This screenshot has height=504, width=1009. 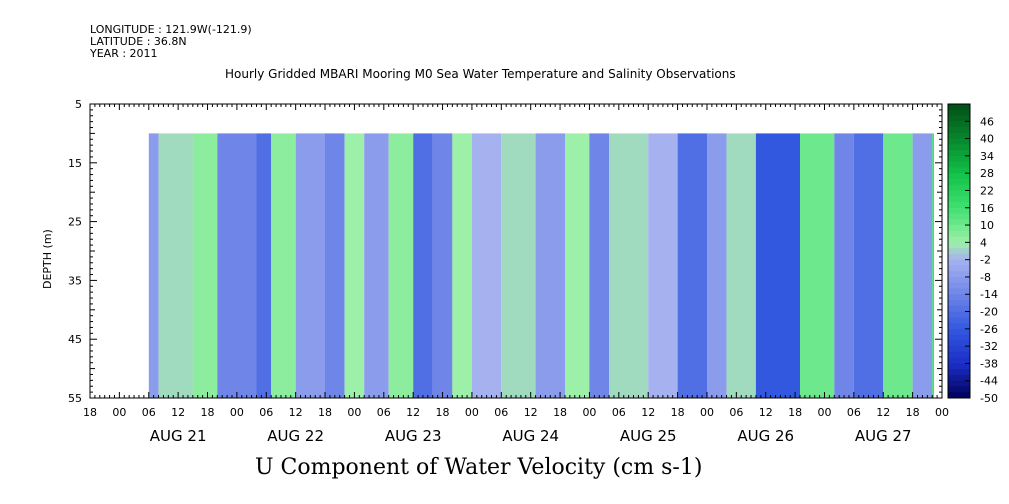 I want to click on y-tick-label: 15, so click(x=75, y=163).